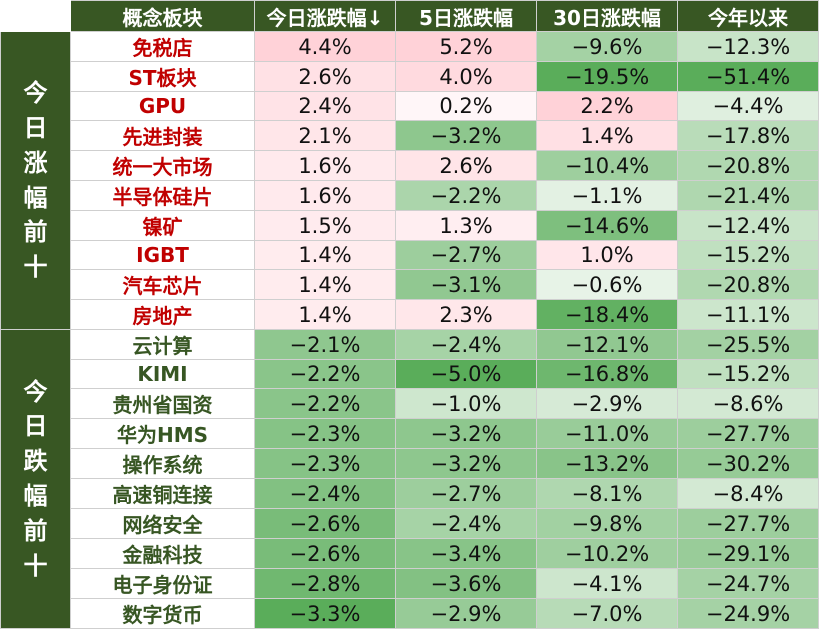 This screenshot has width=820, height=629. What do you see at coordinates (607, 553) in the screenshot?
I see `thirty-day-change-cell: −10.2%` at bounding box center [607, 553].